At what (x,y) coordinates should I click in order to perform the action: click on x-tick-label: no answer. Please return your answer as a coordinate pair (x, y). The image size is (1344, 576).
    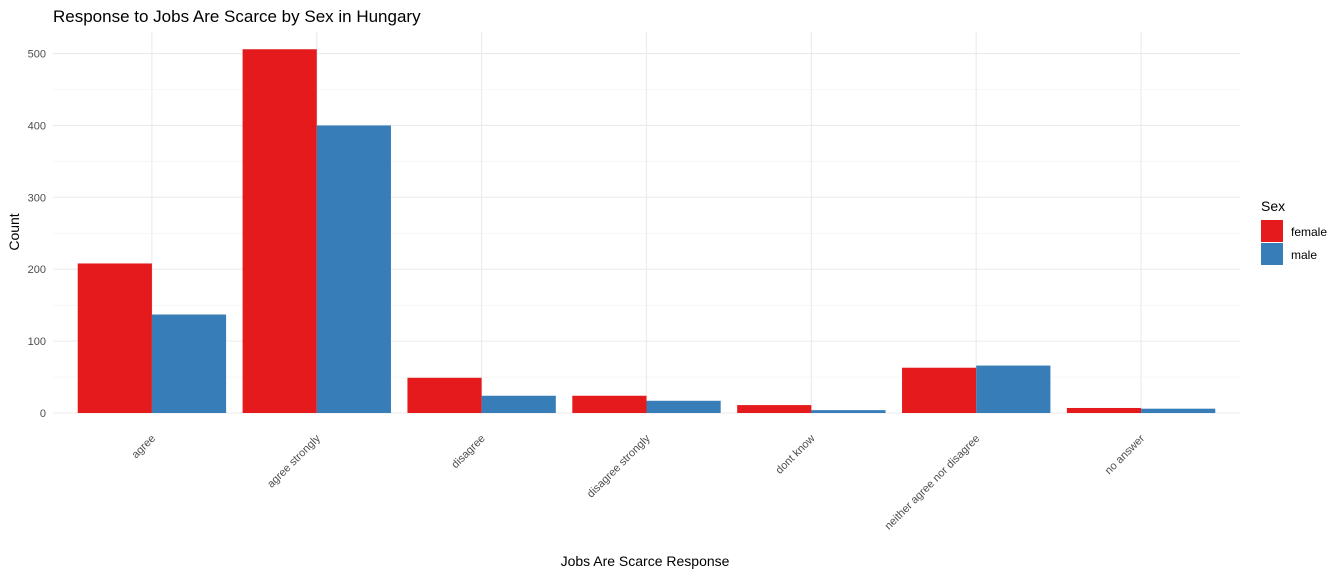
    Looking at the image, I should click on (1125, 454).